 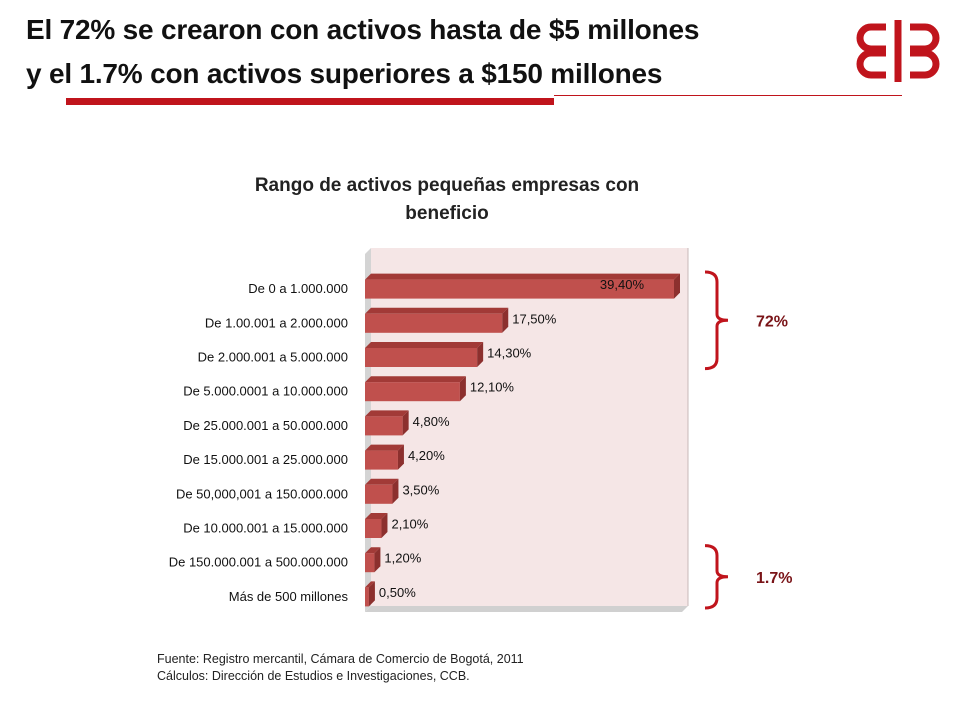 What do you see at coordinates (534, 318) in the screenshot?
I see `data-label: 17,50%` at bounding box center [534, 318].